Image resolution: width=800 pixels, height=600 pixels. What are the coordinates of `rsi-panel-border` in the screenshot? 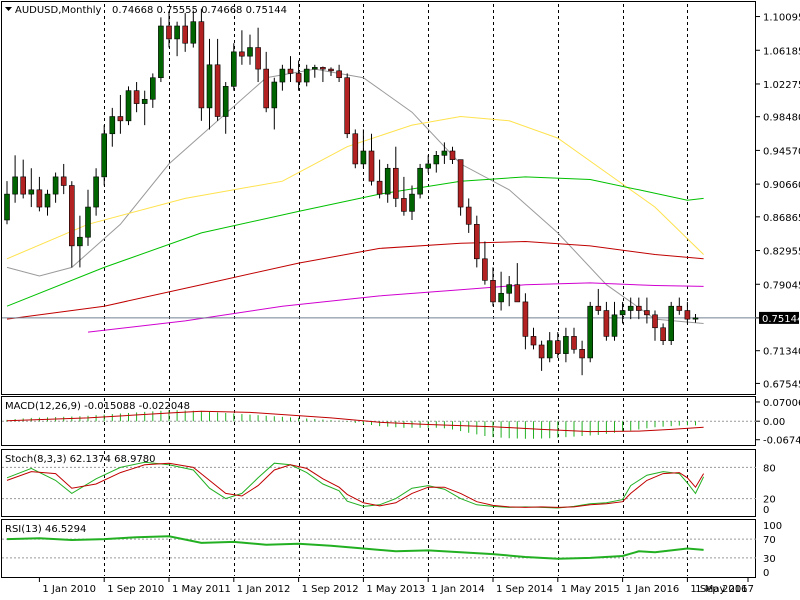 It's located at (378, 548).